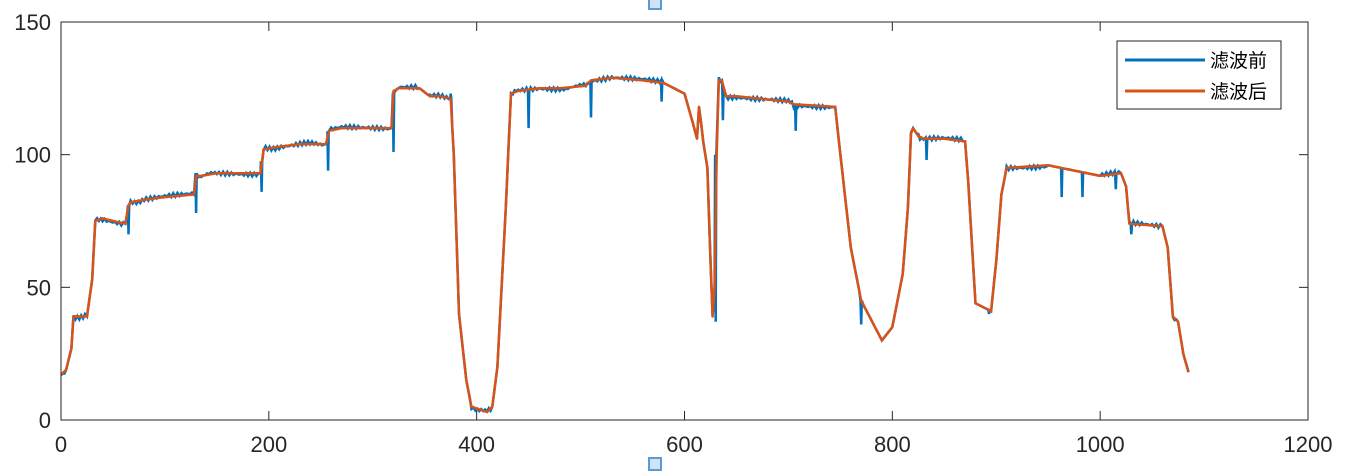  Describe the element at coordinates (1308, 444) in the screenshot. I see `x-tick-label: 1200` at that location.